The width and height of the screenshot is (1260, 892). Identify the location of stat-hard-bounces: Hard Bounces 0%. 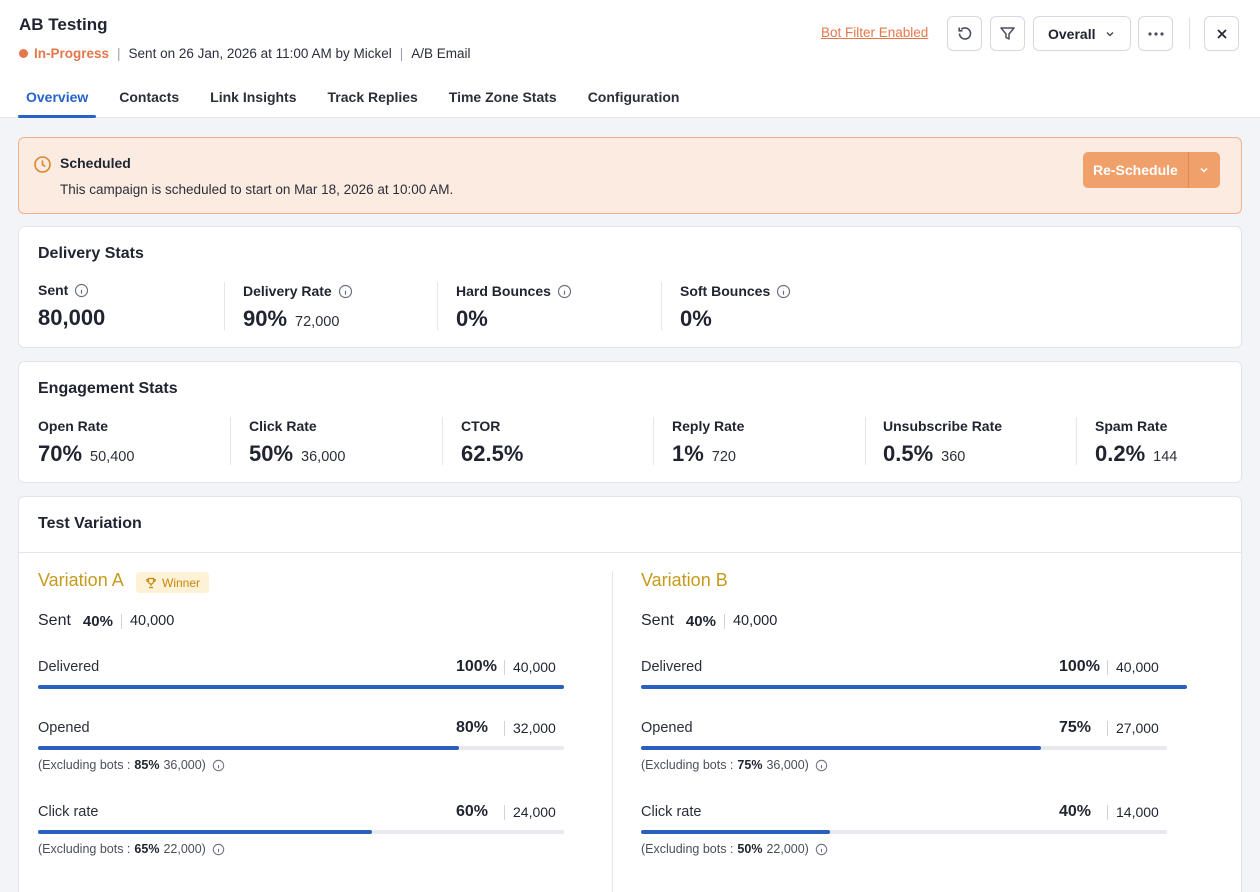
(514, 307).